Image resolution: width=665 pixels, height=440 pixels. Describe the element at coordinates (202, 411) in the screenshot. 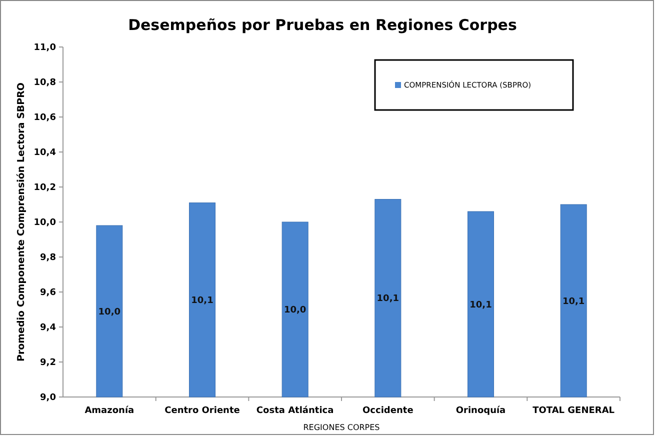

I see `x-tick-label: Centro Oriente` at that location.